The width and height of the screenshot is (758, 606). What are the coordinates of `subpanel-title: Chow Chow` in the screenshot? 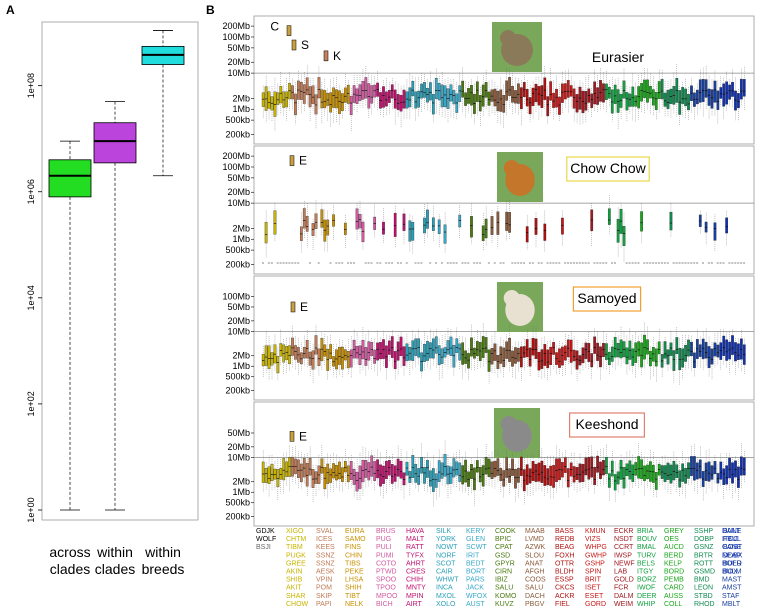 It's located at (608, 169).